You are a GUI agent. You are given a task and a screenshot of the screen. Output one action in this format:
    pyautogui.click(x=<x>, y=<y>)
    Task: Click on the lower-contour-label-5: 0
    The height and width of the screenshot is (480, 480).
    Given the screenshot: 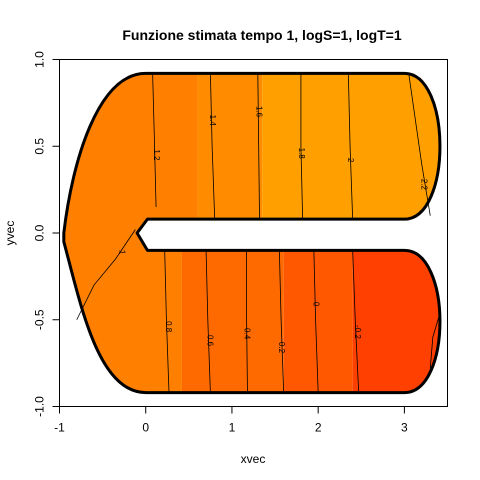 What is the action you would take?
    pyautogui.click(x=315, y=304)
    